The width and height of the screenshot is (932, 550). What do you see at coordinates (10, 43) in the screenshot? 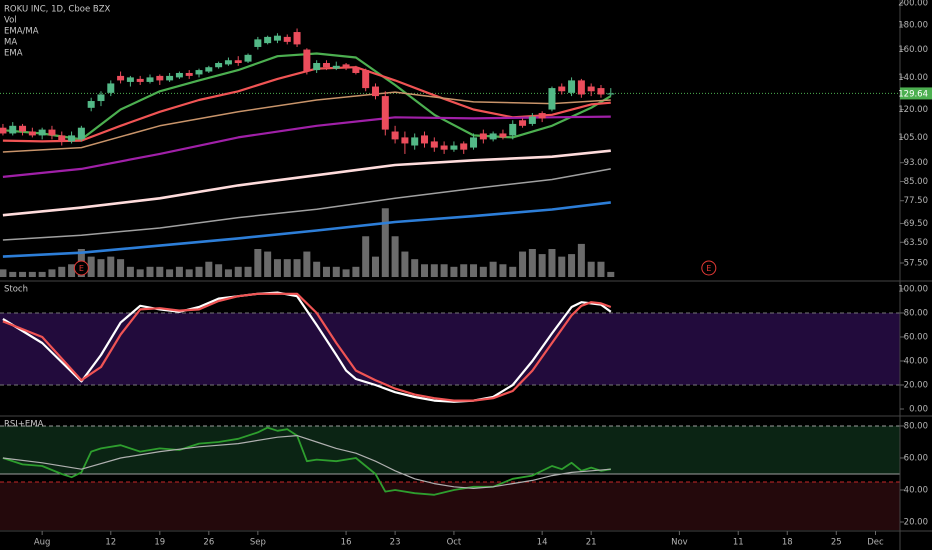
I see `legend-entry: MA` at bounding box center [10, 43].